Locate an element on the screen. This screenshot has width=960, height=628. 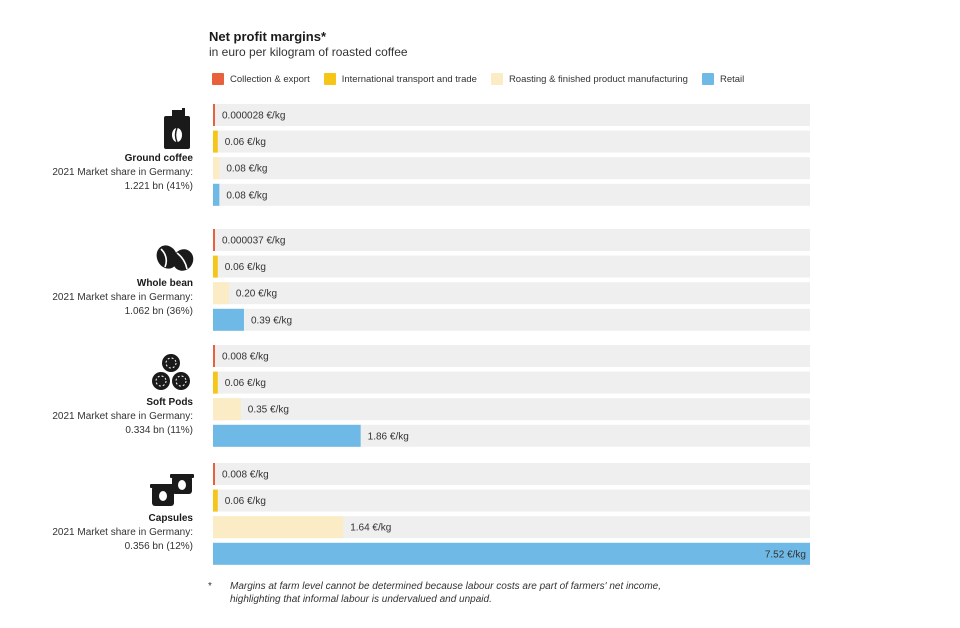
legend-label: Retail is located at coordinates (732, 79).